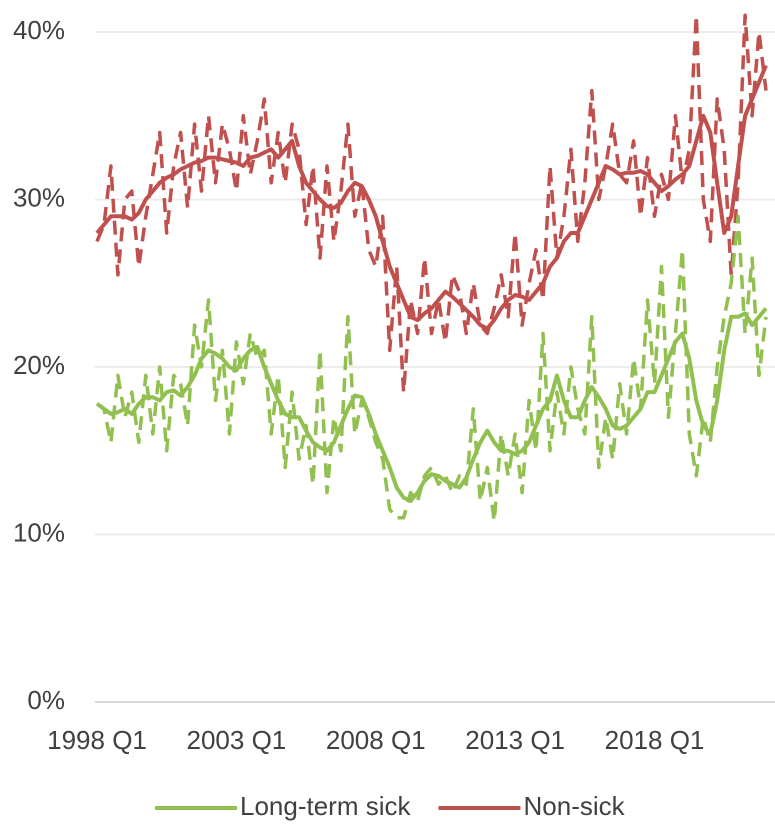  What do you see at coordinates (97, 740) in the screenshot?
I see `x-tick-label: 1998 Q1` at bounding box center [97, 740].